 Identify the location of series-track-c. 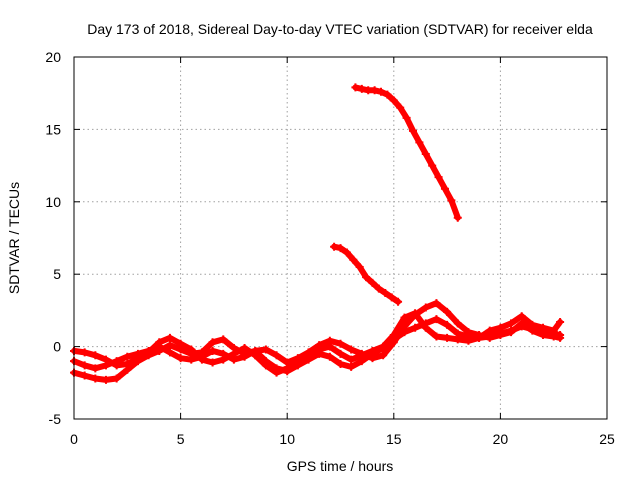
(317, 343).